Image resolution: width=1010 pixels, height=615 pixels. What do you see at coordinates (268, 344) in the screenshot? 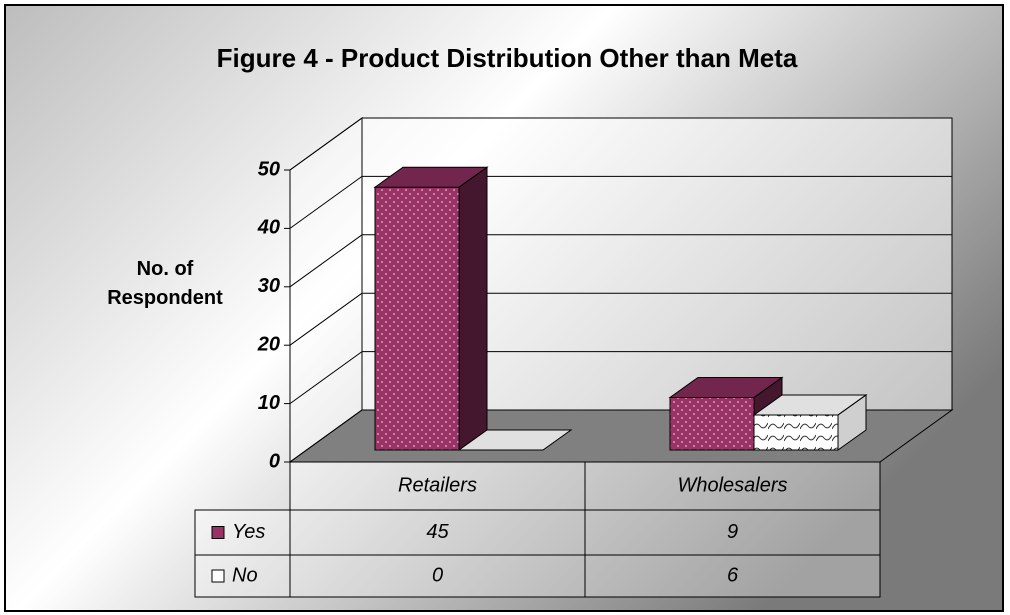
I see `y-tick-label: 20` at bounding box center [268, 344].